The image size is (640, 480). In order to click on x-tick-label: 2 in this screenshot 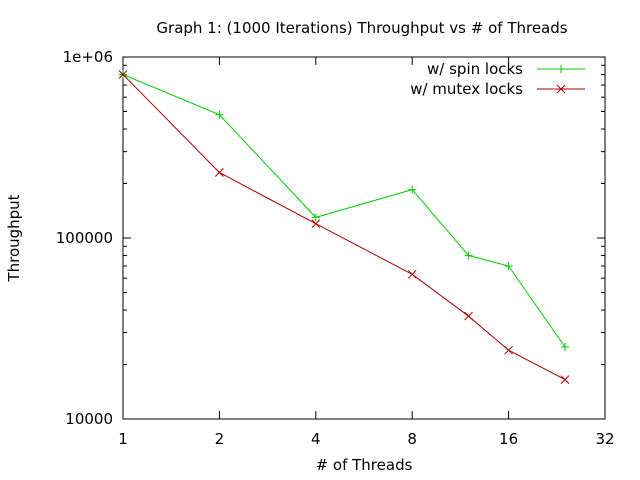, I will do `click(220, 439)`.